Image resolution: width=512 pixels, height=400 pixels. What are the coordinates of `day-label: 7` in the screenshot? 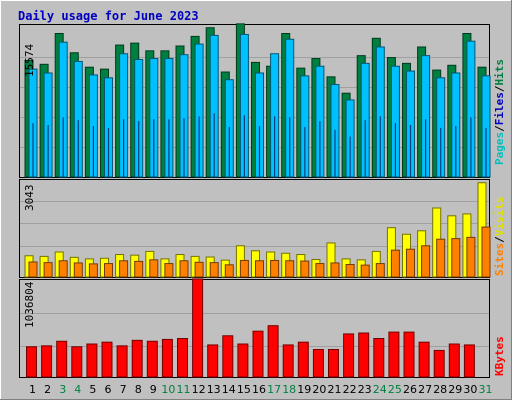 It's located at (123, 389).